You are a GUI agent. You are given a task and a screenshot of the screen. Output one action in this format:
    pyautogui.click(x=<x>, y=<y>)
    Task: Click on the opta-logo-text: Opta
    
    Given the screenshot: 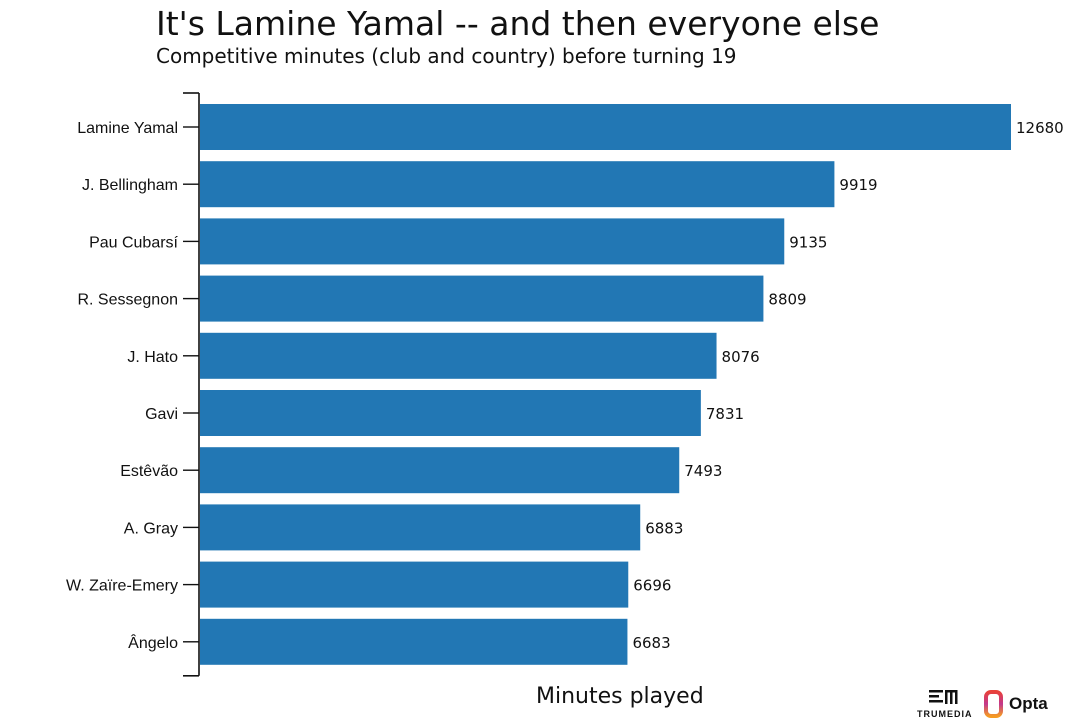 What is the action you would take?
    pyautogui.click(x=1028, y=703)
    